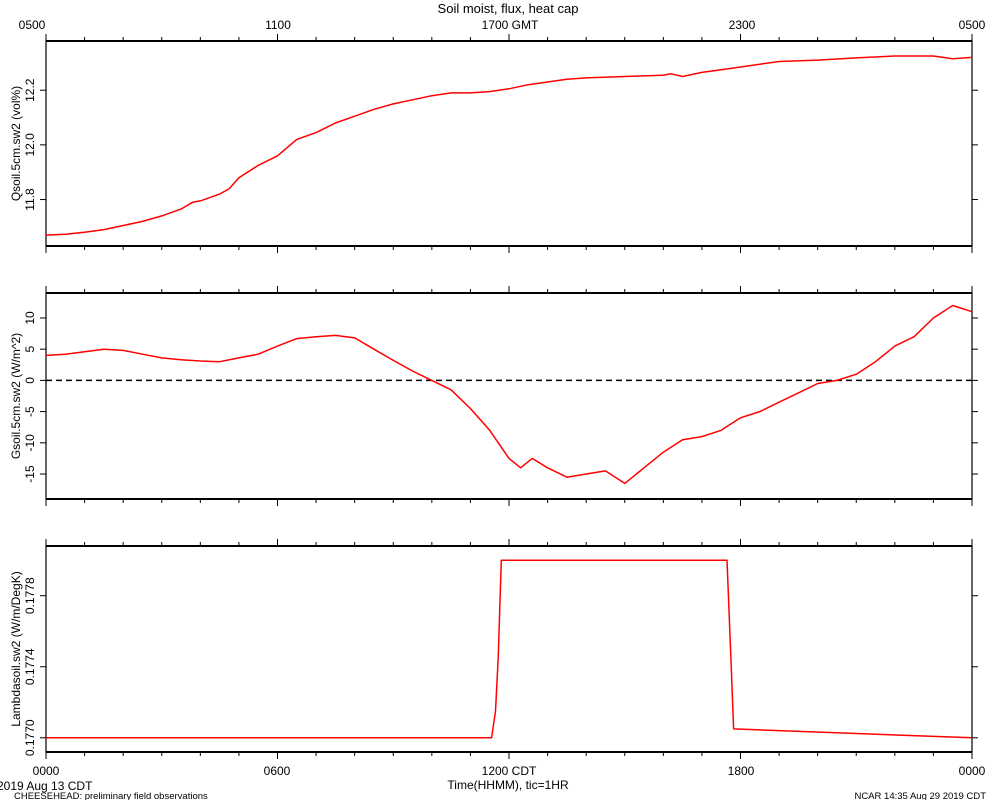 The image size is (1000, 800). I want to click on y-tick-label: 0, so click(30, 380).